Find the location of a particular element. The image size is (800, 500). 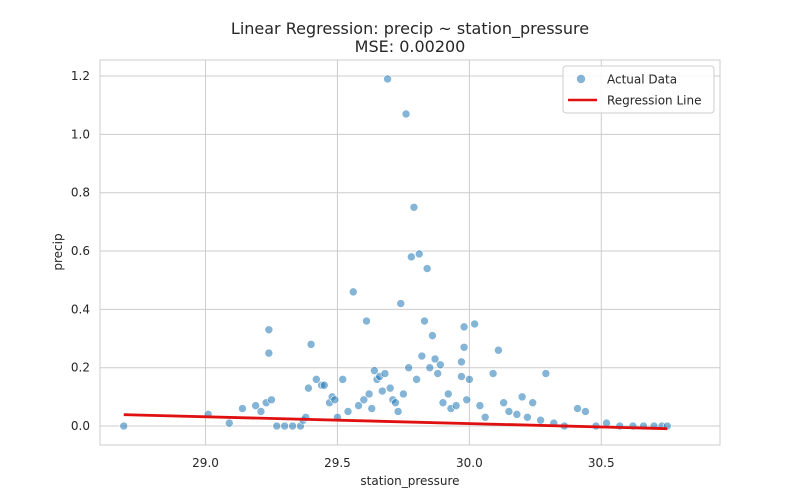

y-axis-label: precip is located at coordinates (58, 251).